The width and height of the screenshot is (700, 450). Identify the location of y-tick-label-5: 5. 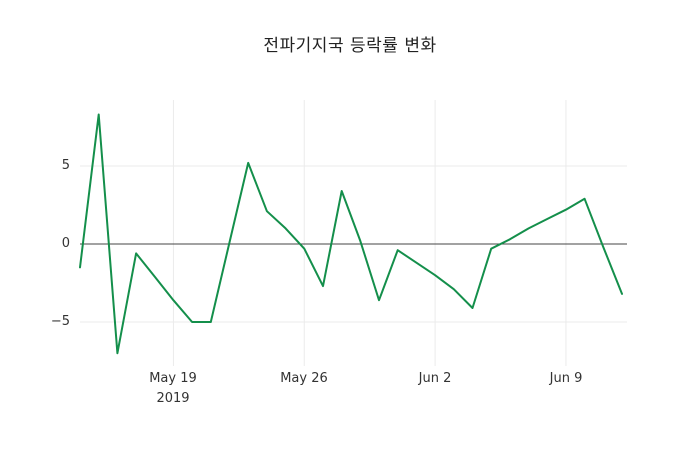
(65, 165).